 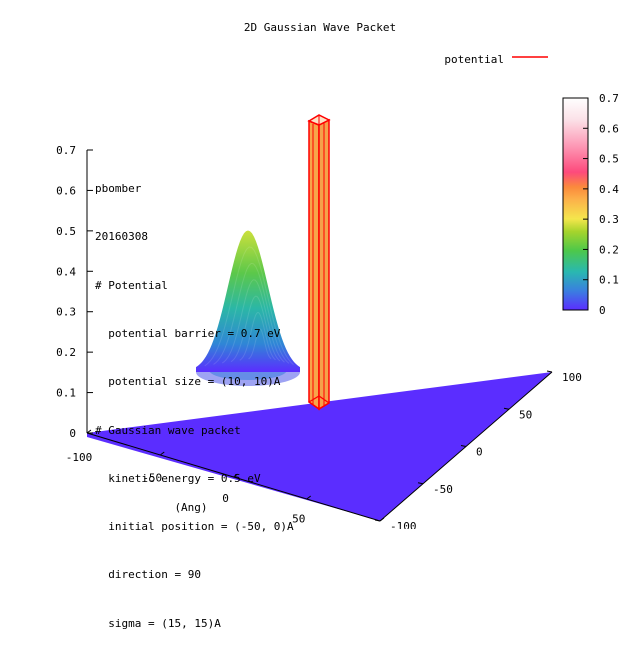 What do you see at coordinates (403, 524) in the screenshot?
I see `y-tick-label: -100` at bounding box center [403, 524].